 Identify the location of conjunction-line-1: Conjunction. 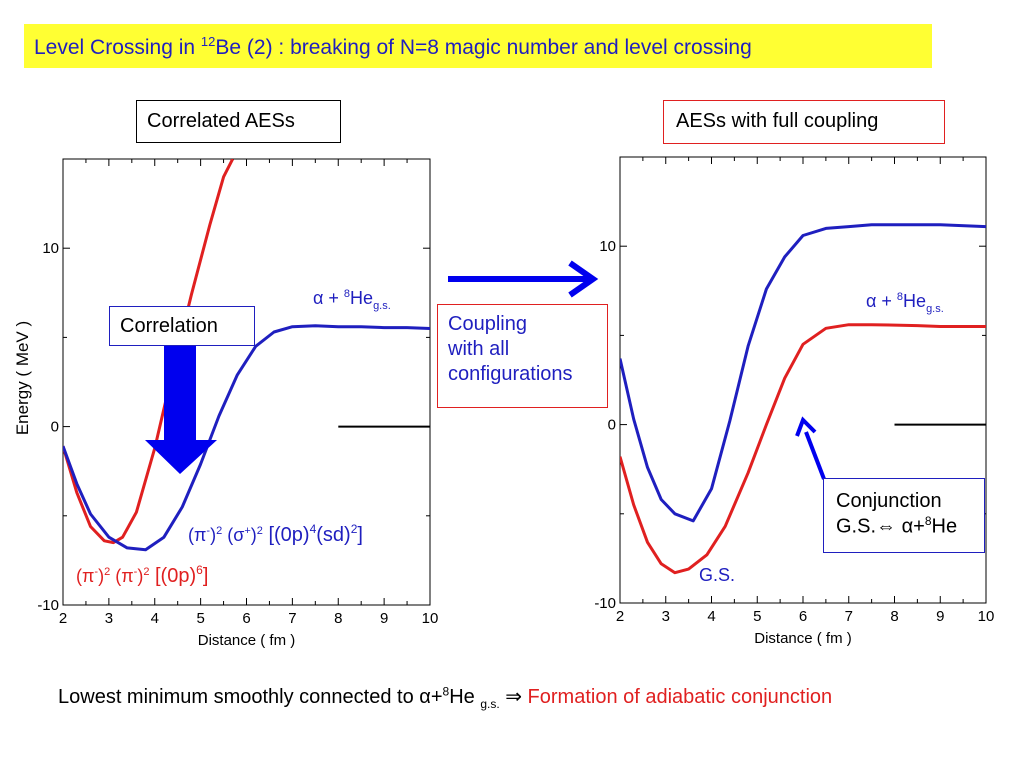
(889, 501).